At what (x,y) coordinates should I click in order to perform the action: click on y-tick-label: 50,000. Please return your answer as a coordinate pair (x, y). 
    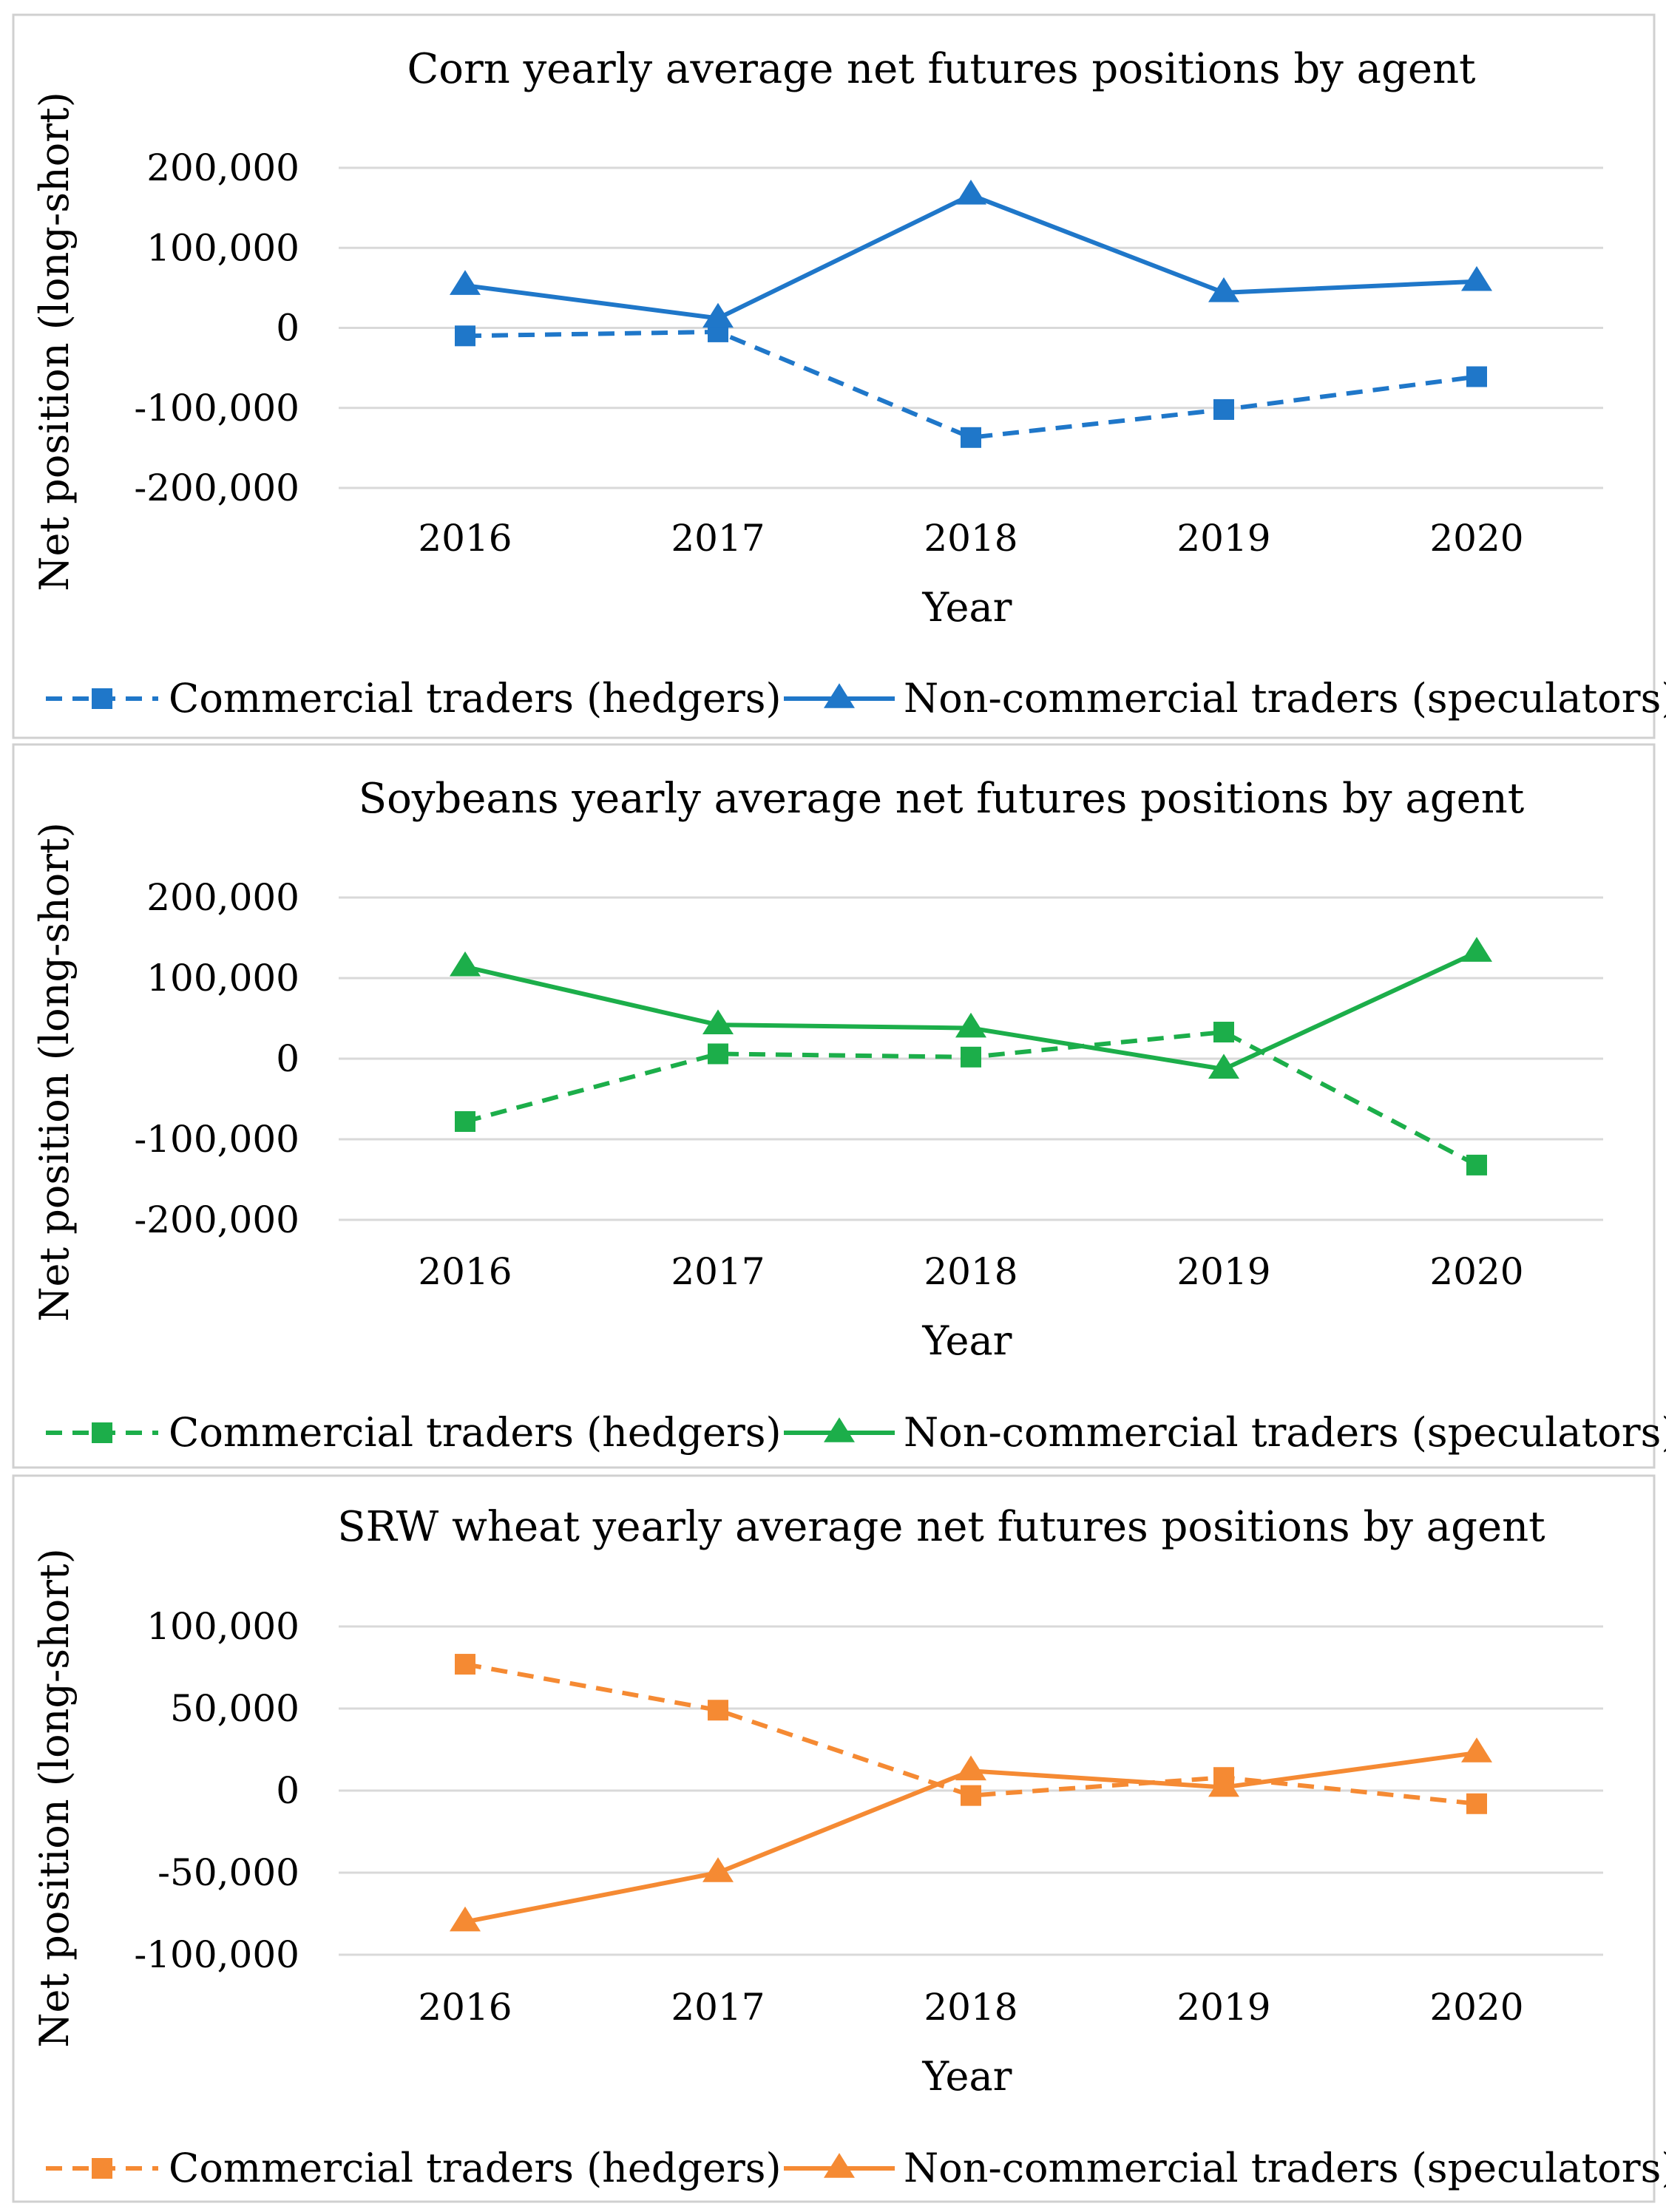
    Looking at the image, I should click on (234, 1708).